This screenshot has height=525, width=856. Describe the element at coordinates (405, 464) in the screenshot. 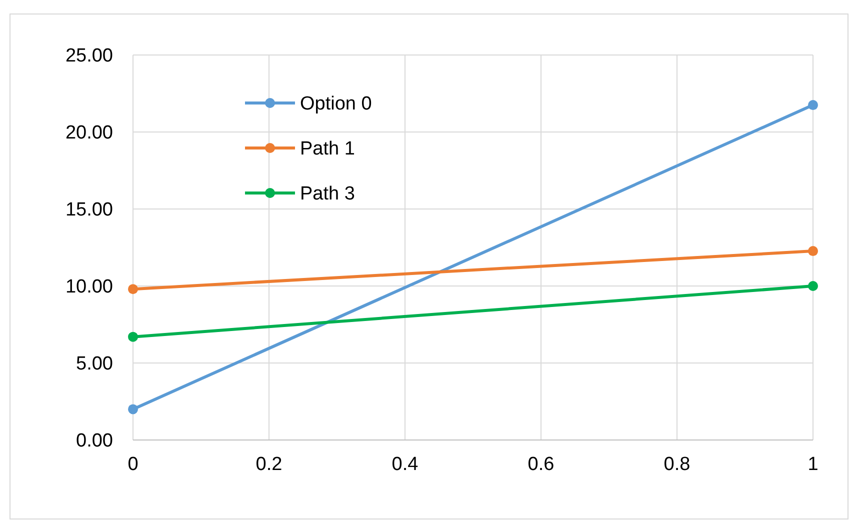

I see `x-tick-label: 0.4` at that location.